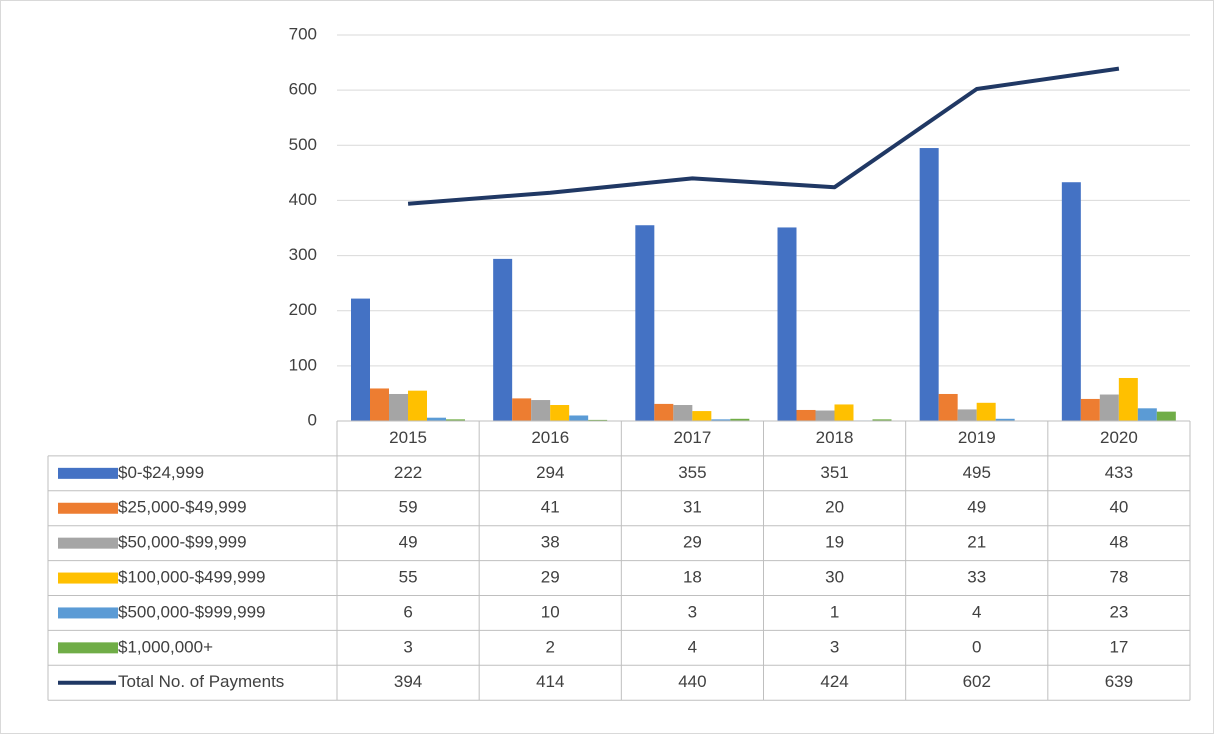 This screenshot has width=1214, height=734. What do you see at coordinates (182, 542) in the screenshot?
I see `legend-label: $50,000-$99,999` at bounding box center [182, 542].